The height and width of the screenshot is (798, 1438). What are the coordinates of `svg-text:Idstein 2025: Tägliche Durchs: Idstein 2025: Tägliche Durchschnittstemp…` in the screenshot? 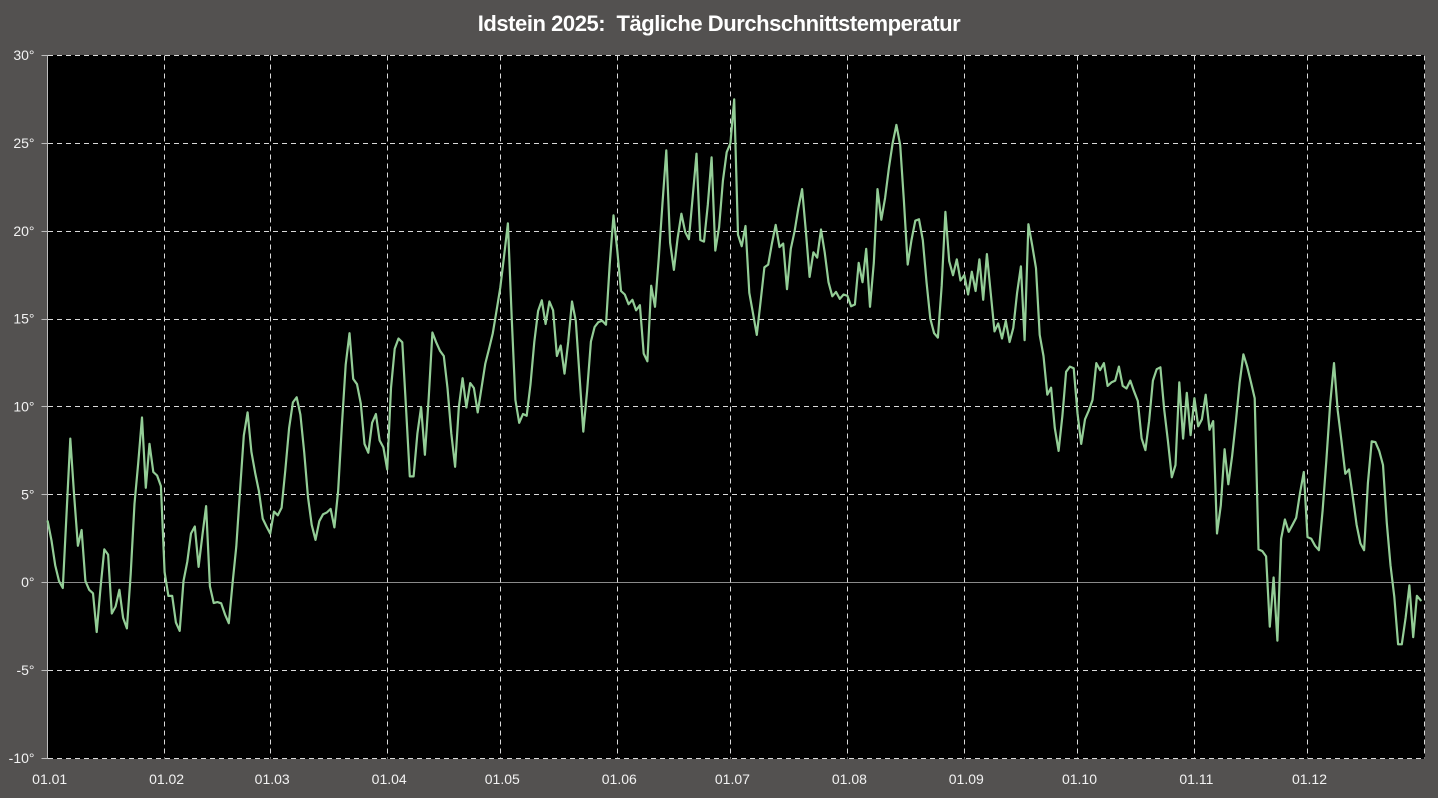 It's located at (719, 23).